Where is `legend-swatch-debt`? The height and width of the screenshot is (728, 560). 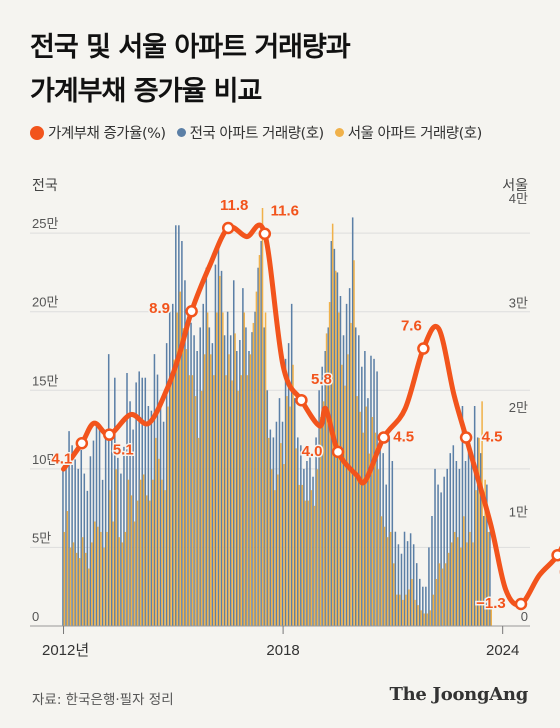 legend-swatch-debt is located at coordinates (37, 132).